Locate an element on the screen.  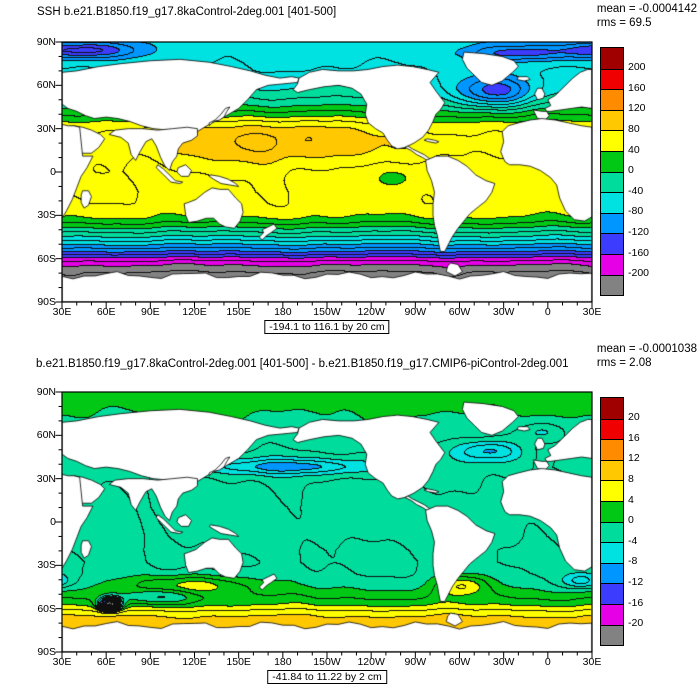
colorbar-label: -12 is located at coordinates (636, 581).